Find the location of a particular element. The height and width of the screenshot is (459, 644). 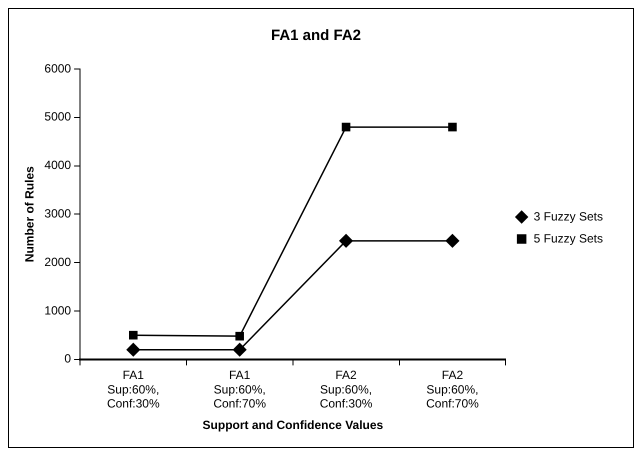

y-tick-label: 2000 is located at coordinates (58, 261).